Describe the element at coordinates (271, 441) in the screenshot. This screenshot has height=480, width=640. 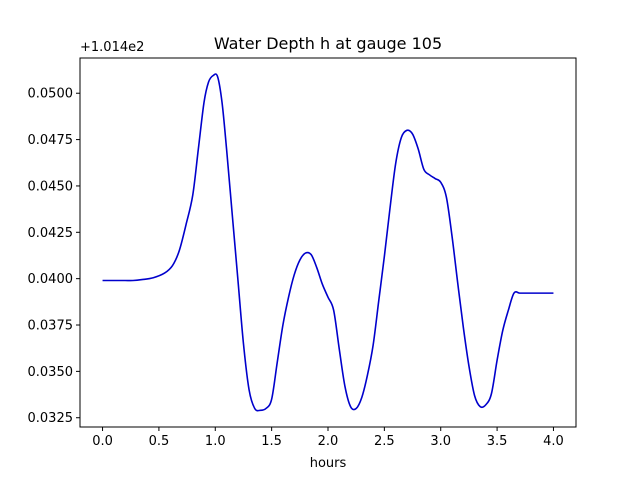
I see `x-tick-label: 1.5` at that location.